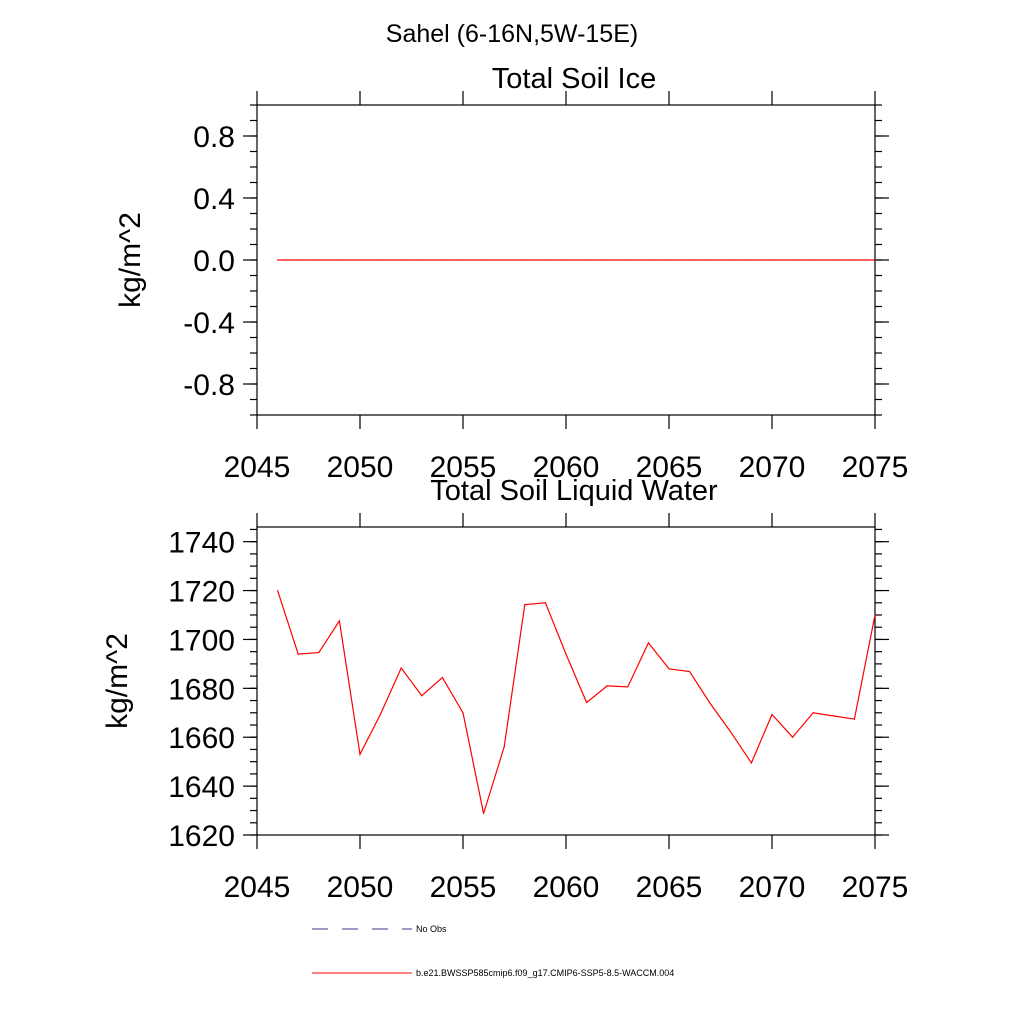 Image resolution: width=1024 pixels, height=1024 pixels. Describe the element at coordinates (512, 34) in the screenshot. I see `figure-title: Sahel (6-16N,5W-15E)` at that location.